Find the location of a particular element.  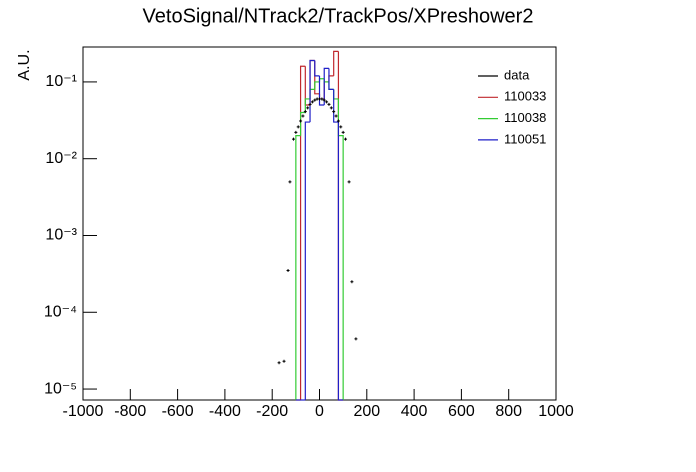

y-tick-label: 10⁻³ is located at coordinates (61, 235).